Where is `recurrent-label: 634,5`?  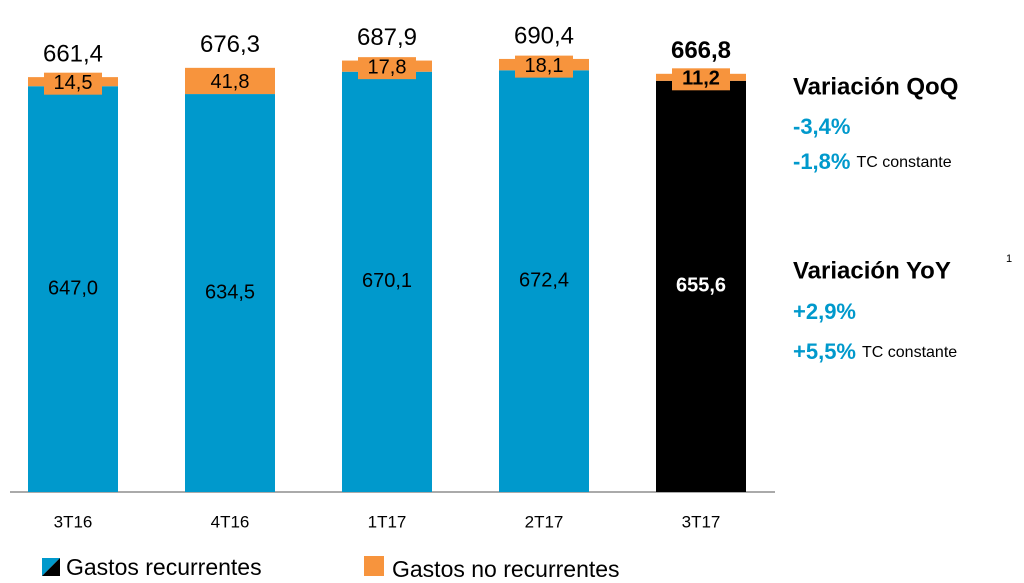 recurrent-label: 634,5 is located at coordinates (230, 292).